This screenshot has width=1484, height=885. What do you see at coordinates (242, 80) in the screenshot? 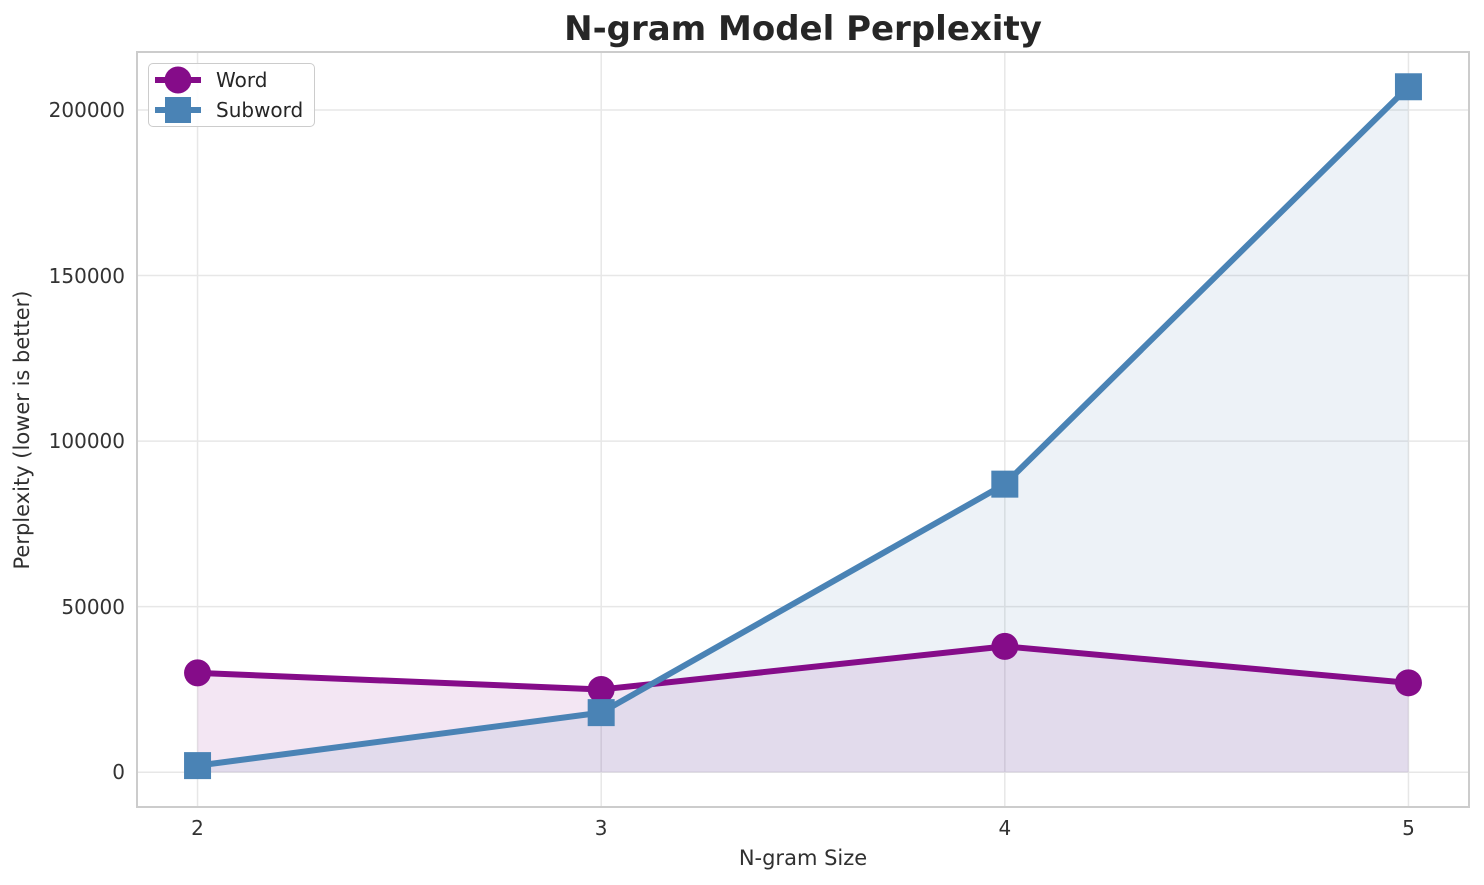
I see `legend-label-word: Word` at bounding box center [242, 80].